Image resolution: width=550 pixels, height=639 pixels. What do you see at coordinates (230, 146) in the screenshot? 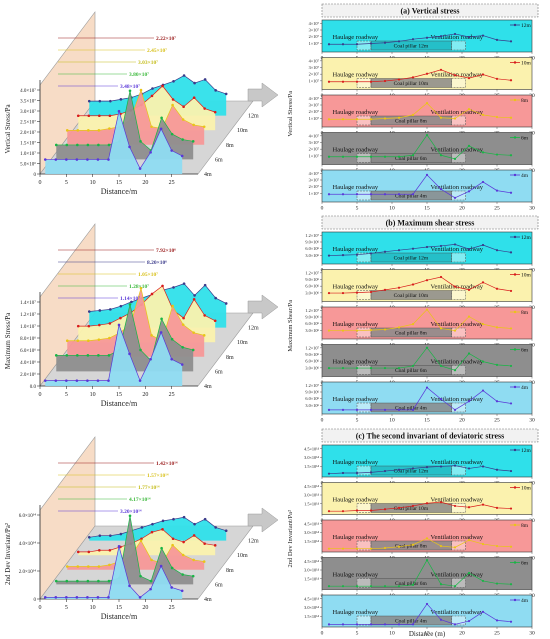
I see `depth-label-8m: 8m` at bounding box center [230, 146].